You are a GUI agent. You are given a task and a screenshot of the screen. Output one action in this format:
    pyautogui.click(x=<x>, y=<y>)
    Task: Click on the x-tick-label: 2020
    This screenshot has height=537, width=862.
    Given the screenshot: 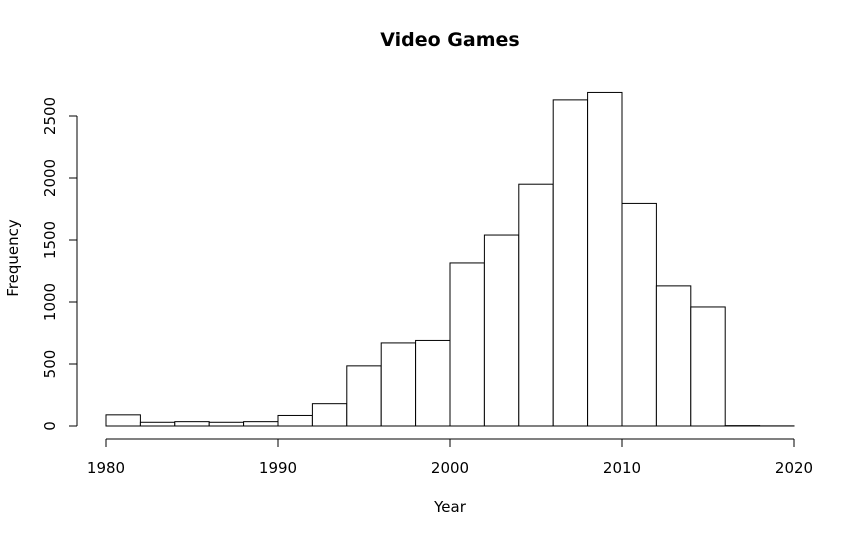 What is the action you would take?
    pyautogui.click(x=794, y=468)
    